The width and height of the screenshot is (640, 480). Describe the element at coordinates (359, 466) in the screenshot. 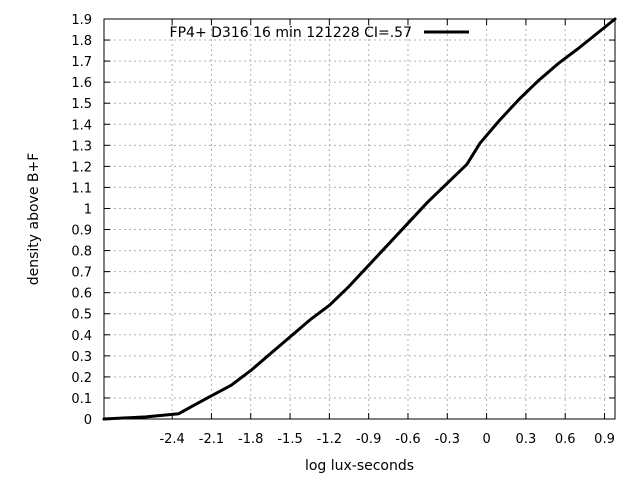

I see `x-axis-title: log lux-seconds` at that location.